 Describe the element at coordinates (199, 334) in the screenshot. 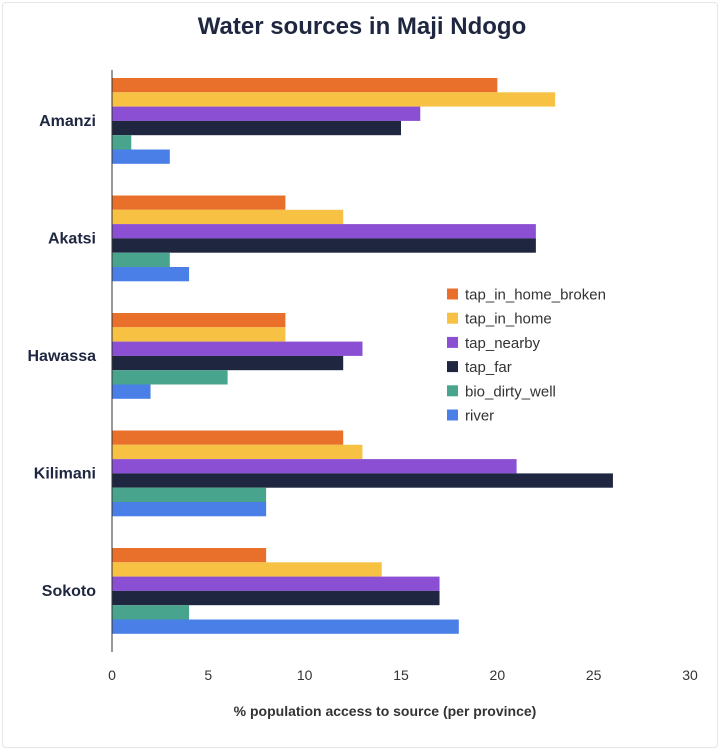

I see `bar-hawassa-tap-in-home` at that location.